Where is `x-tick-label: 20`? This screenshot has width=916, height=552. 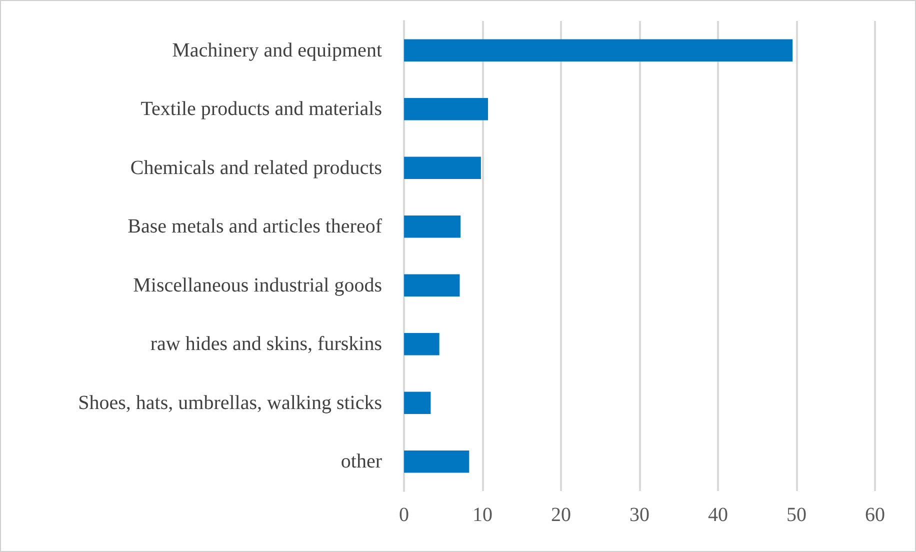
x-tick-label: 20 is located at coordinates (561, 515).